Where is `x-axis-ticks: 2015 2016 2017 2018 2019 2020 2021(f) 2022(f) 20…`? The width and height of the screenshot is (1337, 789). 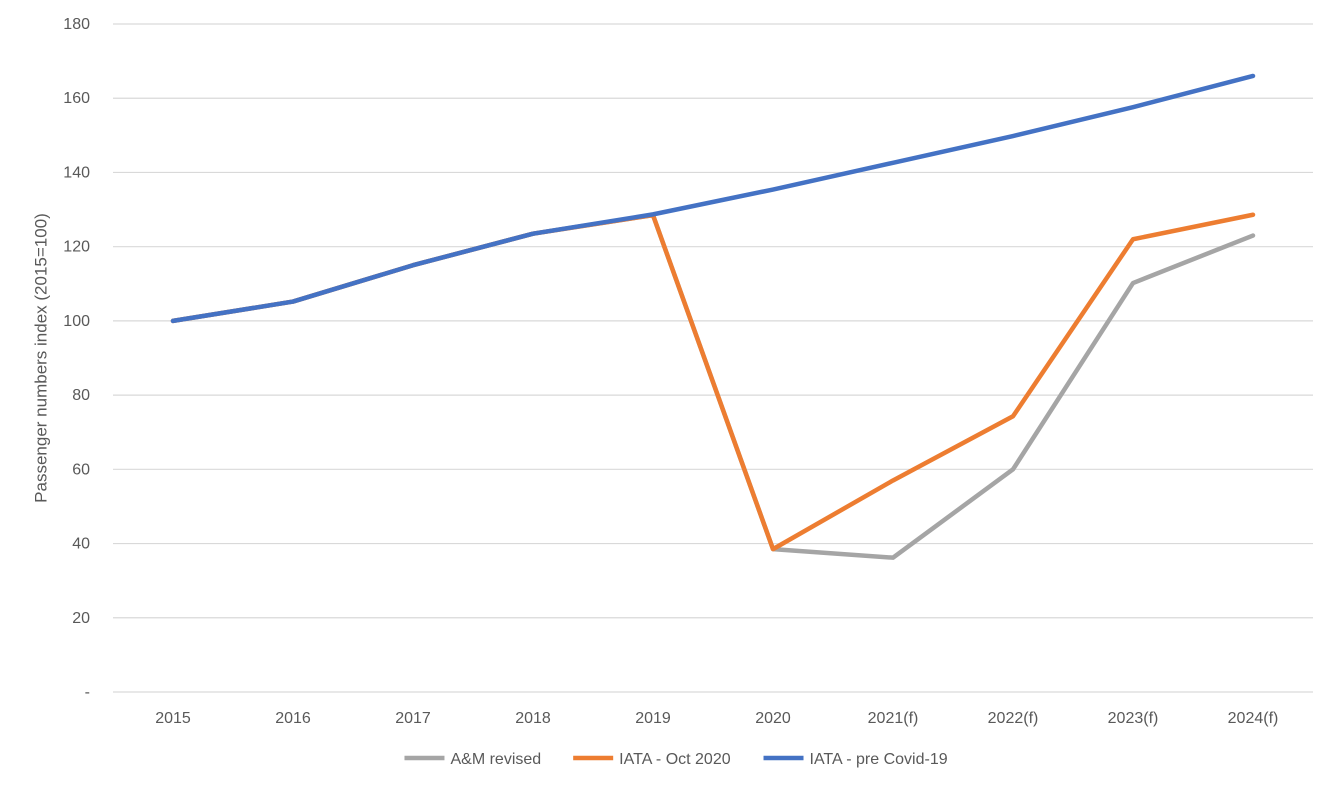 x-axis-ticks: 2015 2016 2017 2018 2019 2020 2021(f) 2022(f) 20… is located at coordinates (716, 718).